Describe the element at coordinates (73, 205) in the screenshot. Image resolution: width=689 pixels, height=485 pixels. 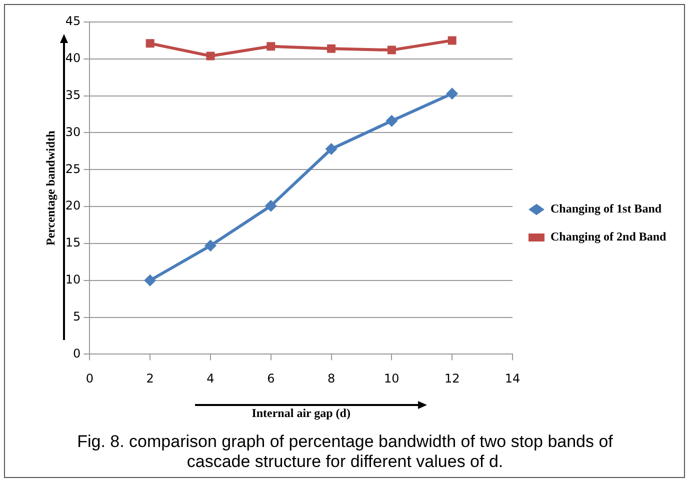
I see `y-tick-label: 20` at that location.